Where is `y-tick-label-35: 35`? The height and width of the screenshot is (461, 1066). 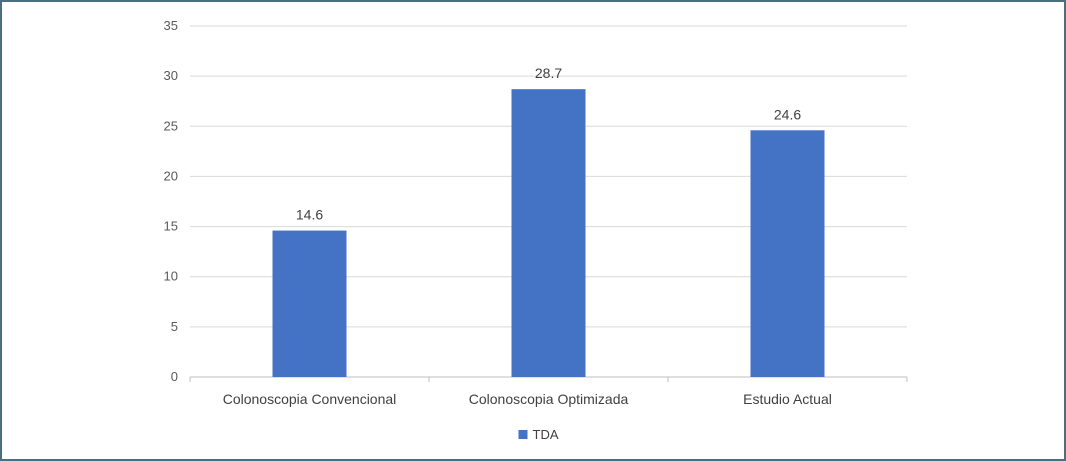 y-tick-label-35: 35 is located at coordinates (171, 25).